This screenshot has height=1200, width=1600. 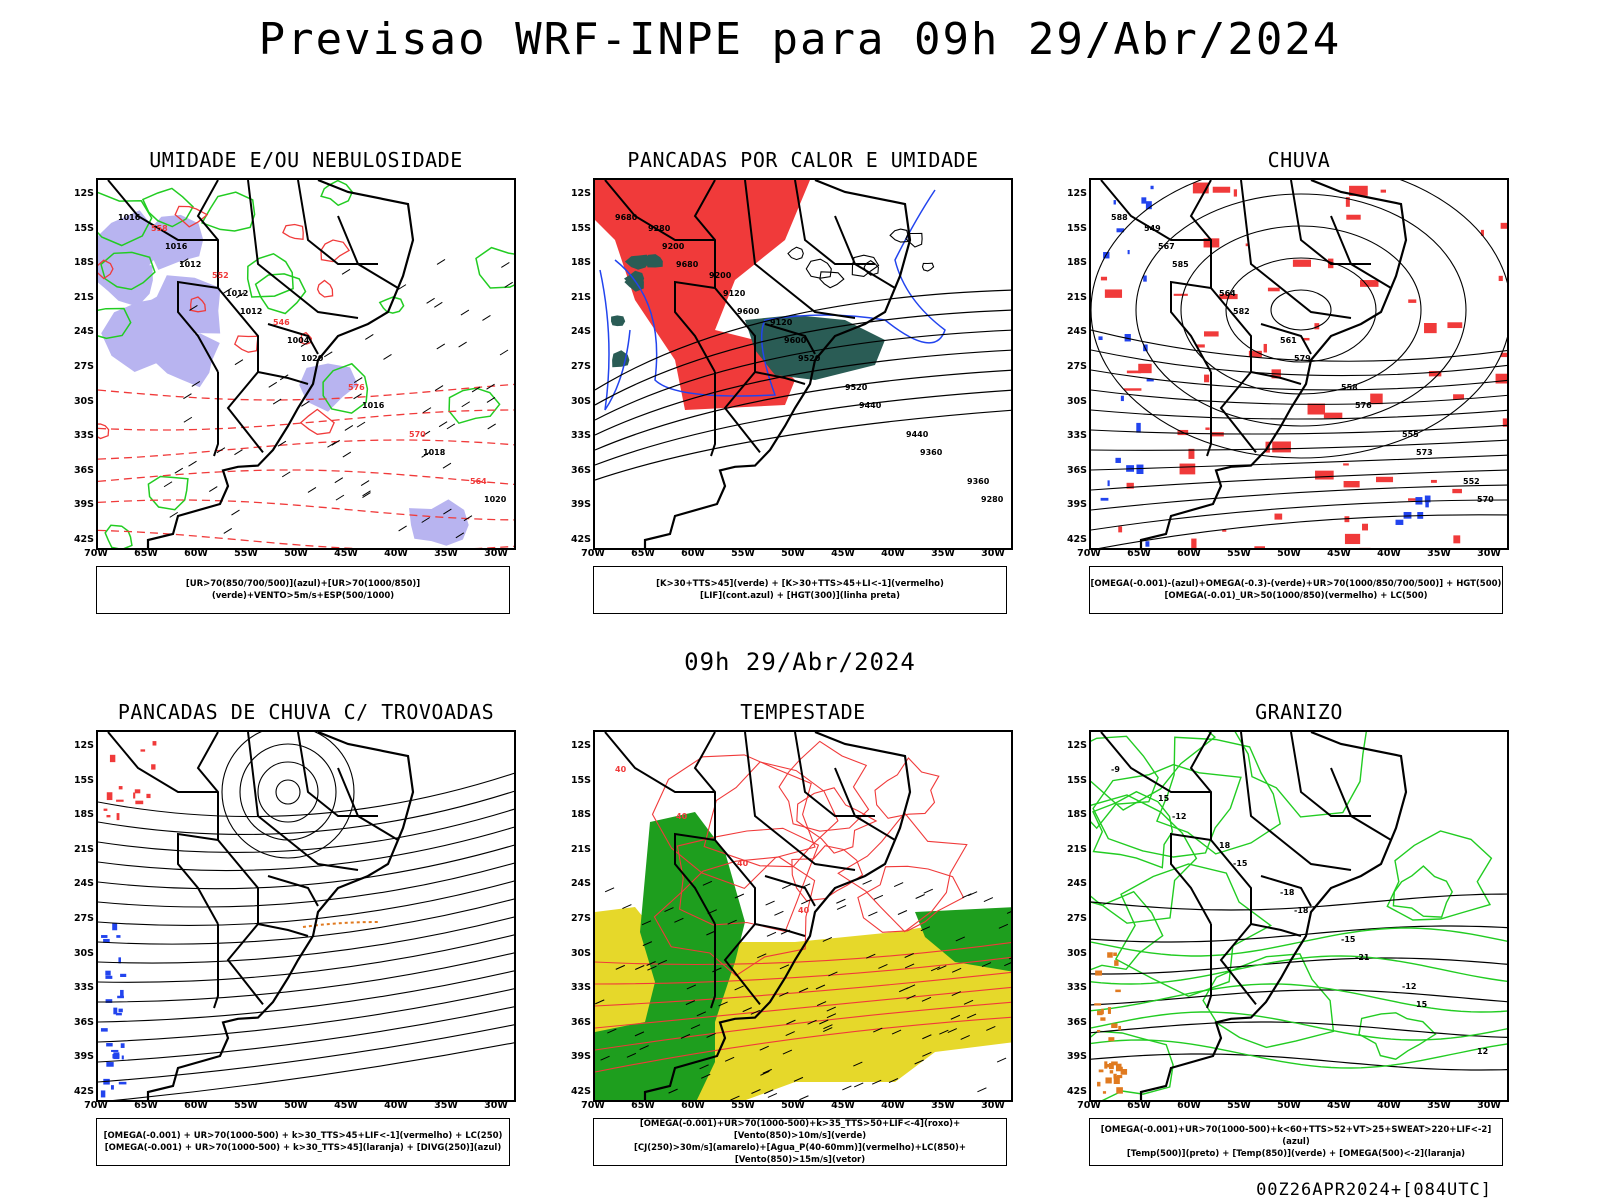 What do you see at coordinates (1349, 387) in the screenshot?
I see `contour-label: 558` at bounding box center [1349, 387].